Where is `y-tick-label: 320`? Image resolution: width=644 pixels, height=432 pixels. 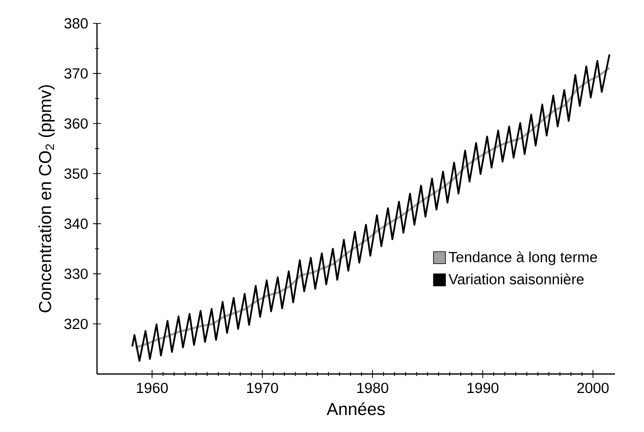 y-tick-label: 320 is located at coordinates (76, 324).